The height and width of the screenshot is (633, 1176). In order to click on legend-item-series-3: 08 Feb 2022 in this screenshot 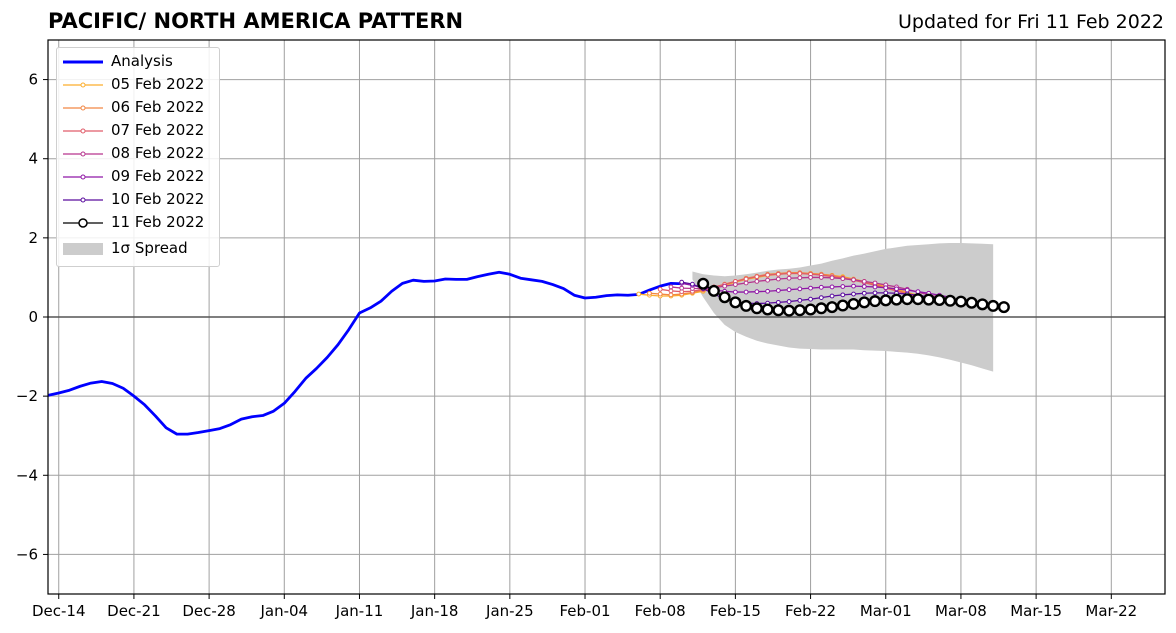, I will do `click(137, 153)`.